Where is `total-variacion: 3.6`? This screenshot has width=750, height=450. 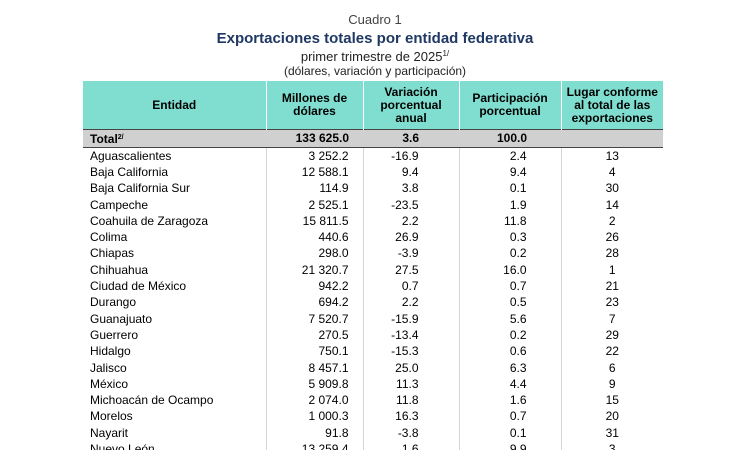 total-variacion: 3.6 is located at coordinates (411, 138).